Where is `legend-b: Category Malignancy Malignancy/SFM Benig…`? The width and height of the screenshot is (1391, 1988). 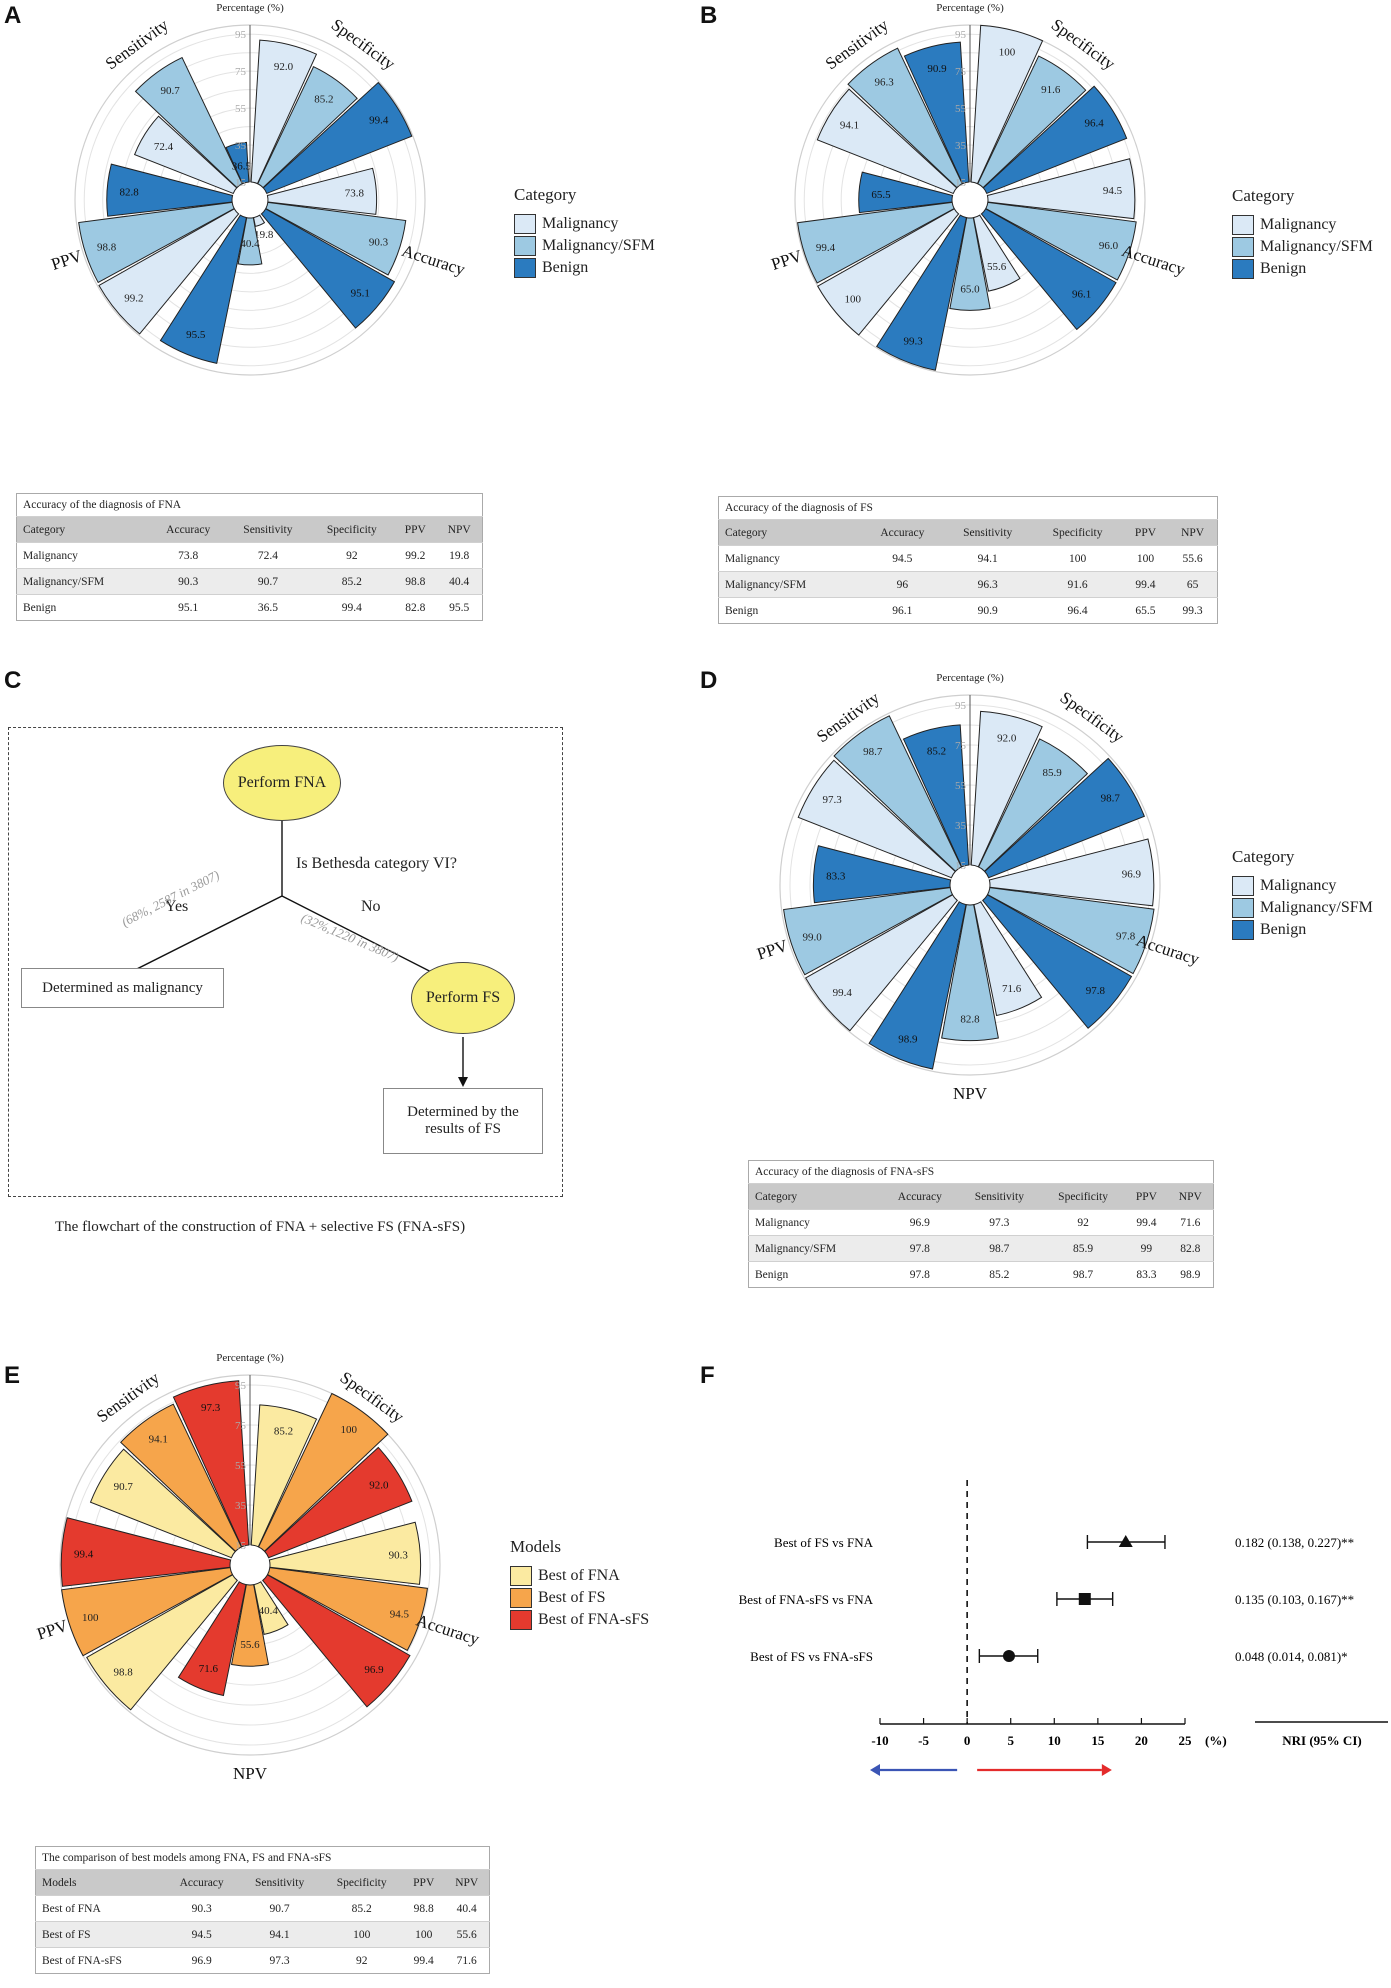 legend-b: Category Malignancy Malignancy/SFM Benig… is located at coordinates (1302, 233).